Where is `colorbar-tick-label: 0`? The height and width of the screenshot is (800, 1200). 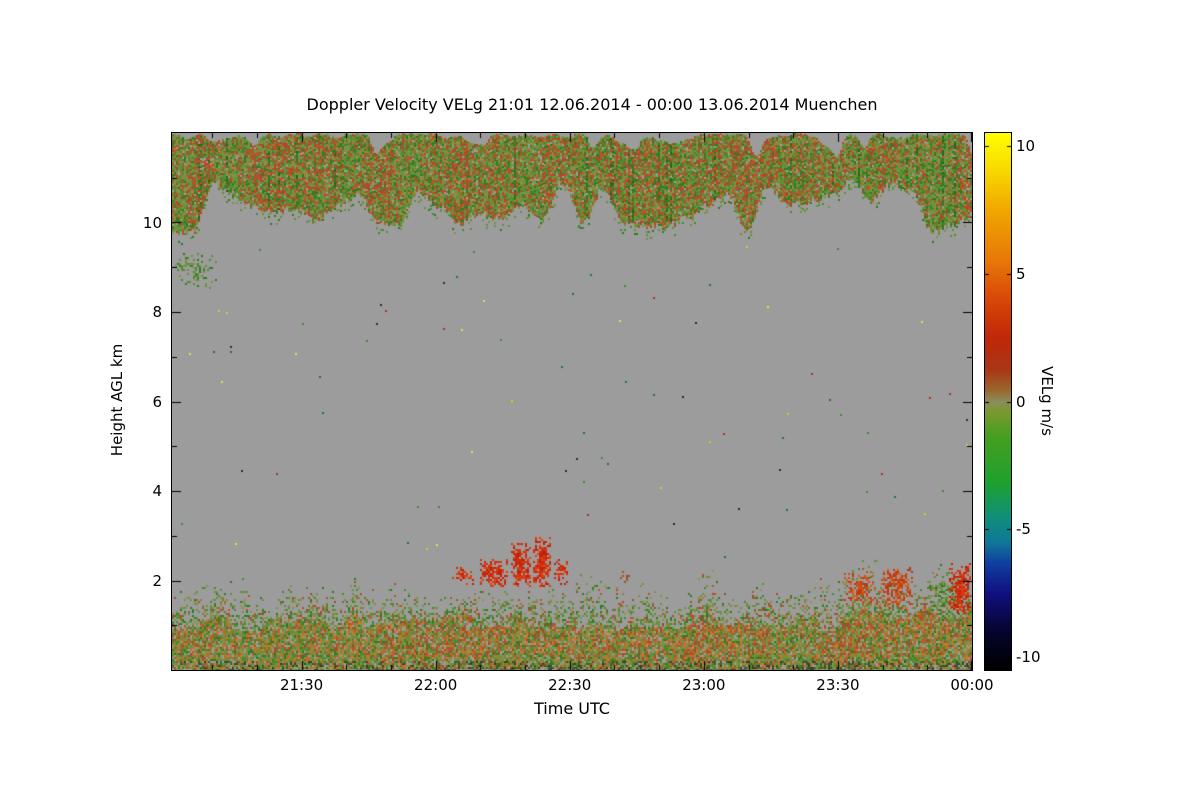 colorbar-tick-label: 0 is located at coordinates (1021, 401).